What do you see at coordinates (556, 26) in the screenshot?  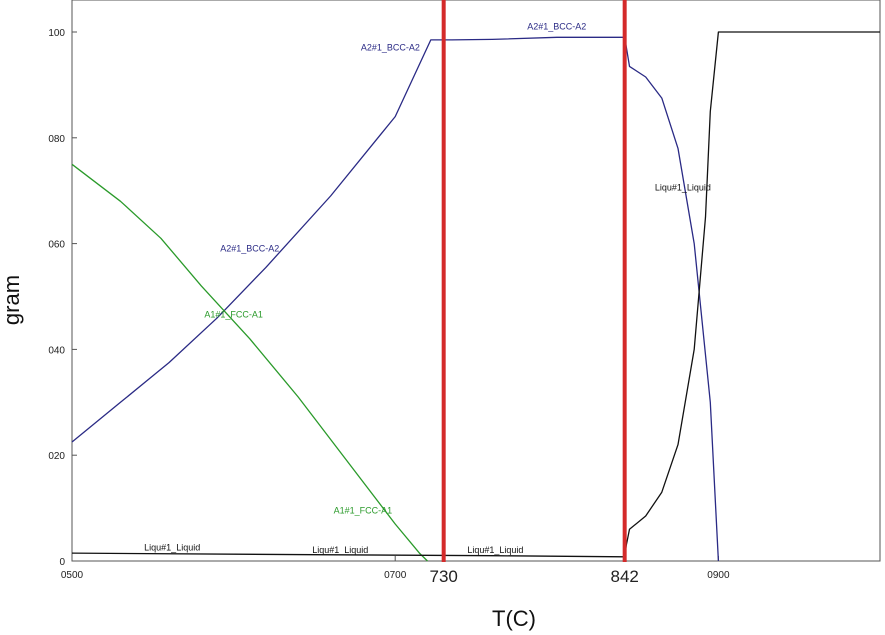 I see `annotation-bcc-3: A2#1_BCC-A2` at bounding box center [556, 26].